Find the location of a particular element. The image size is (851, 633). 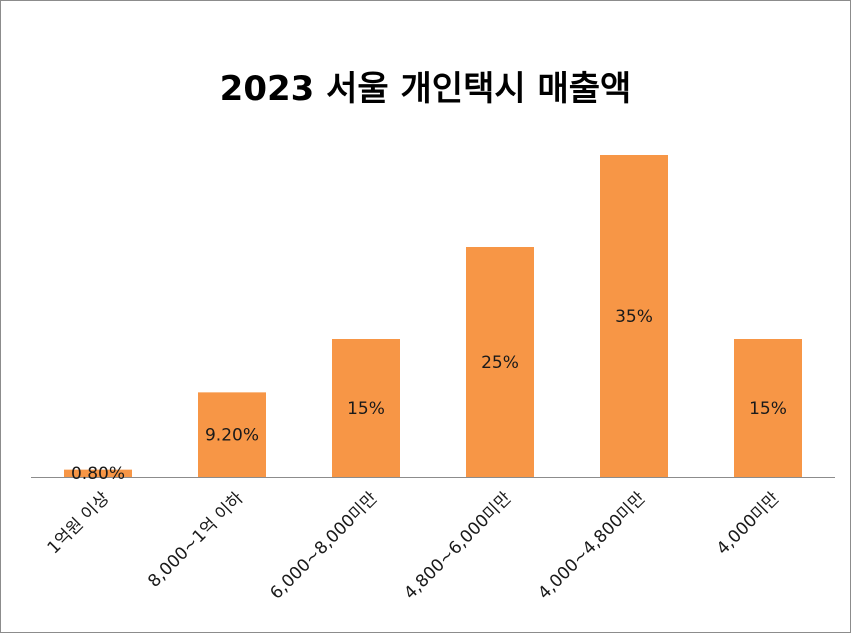

x-tick-label: 4,000~4,800미만 is located at coordinates (591, 545).